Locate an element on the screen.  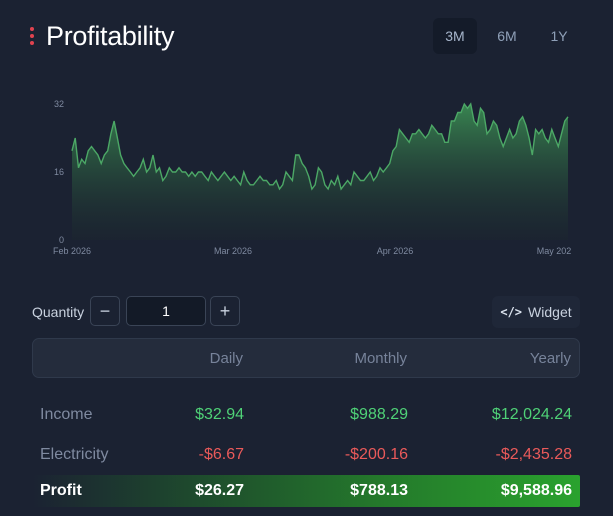
header-daily: Daily is located at coordinates (226, 358).